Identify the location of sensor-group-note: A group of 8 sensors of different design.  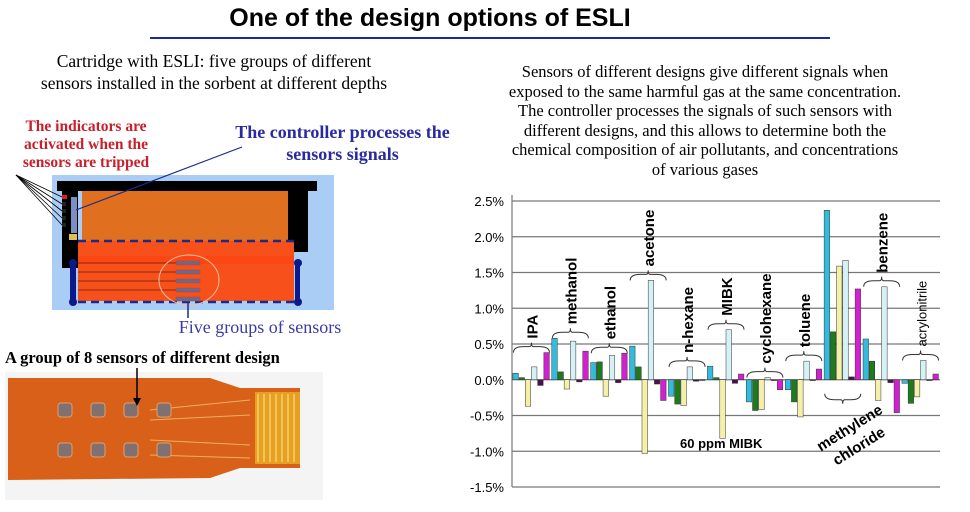
(142, 357).